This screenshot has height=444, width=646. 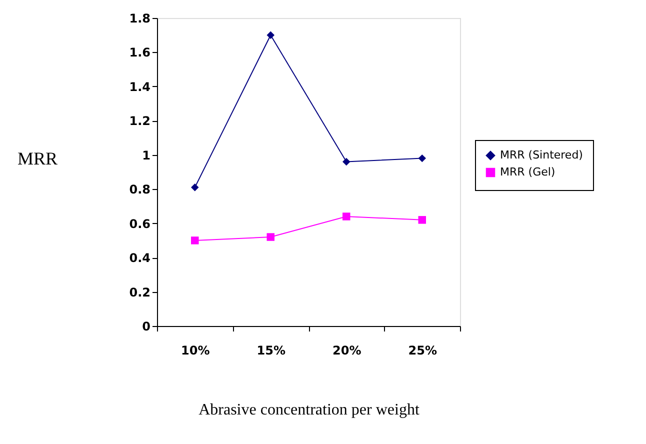 What do you see at coordinates (37, 158) in the screenshot?
I see `y-axis-title: MRR` at bounding box center [37, 158].